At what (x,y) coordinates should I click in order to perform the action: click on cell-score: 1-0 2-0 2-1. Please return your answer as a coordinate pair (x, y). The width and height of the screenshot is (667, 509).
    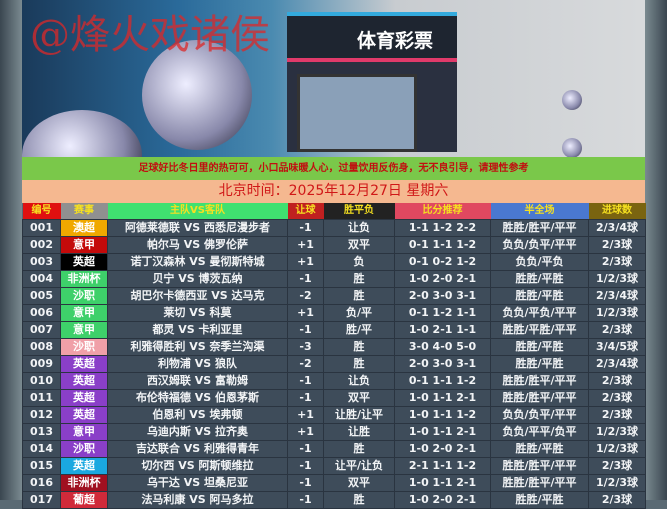
    Looking at the image, I should click on (442, 449).